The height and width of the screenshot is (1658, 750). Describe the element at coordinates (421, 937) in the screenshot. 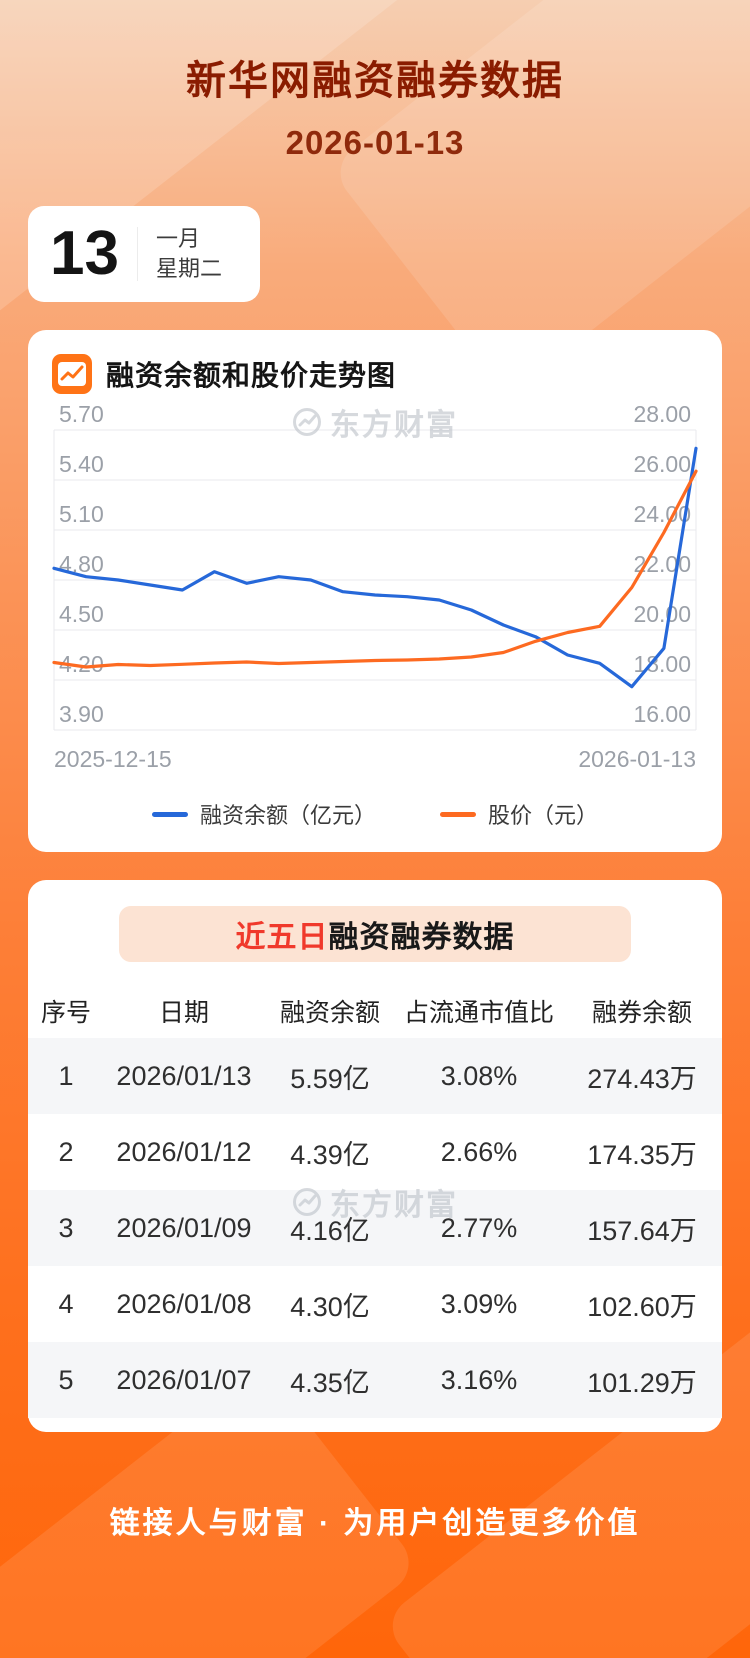

I see `table-title-rest: 融资融券数据` at that location.